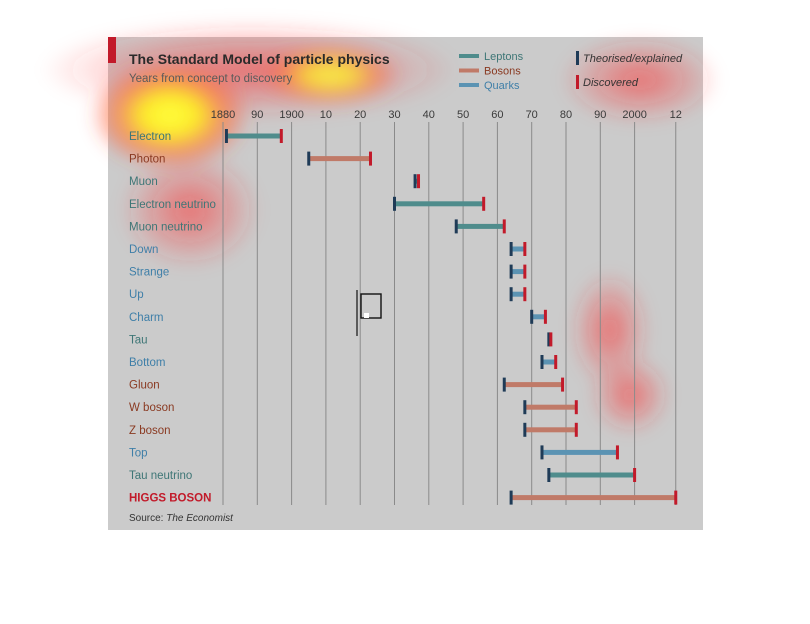 Image resolution: width=810 pixels, height=624 pixels. I want to click on legend-swatch-lepton, so click(469, 56).